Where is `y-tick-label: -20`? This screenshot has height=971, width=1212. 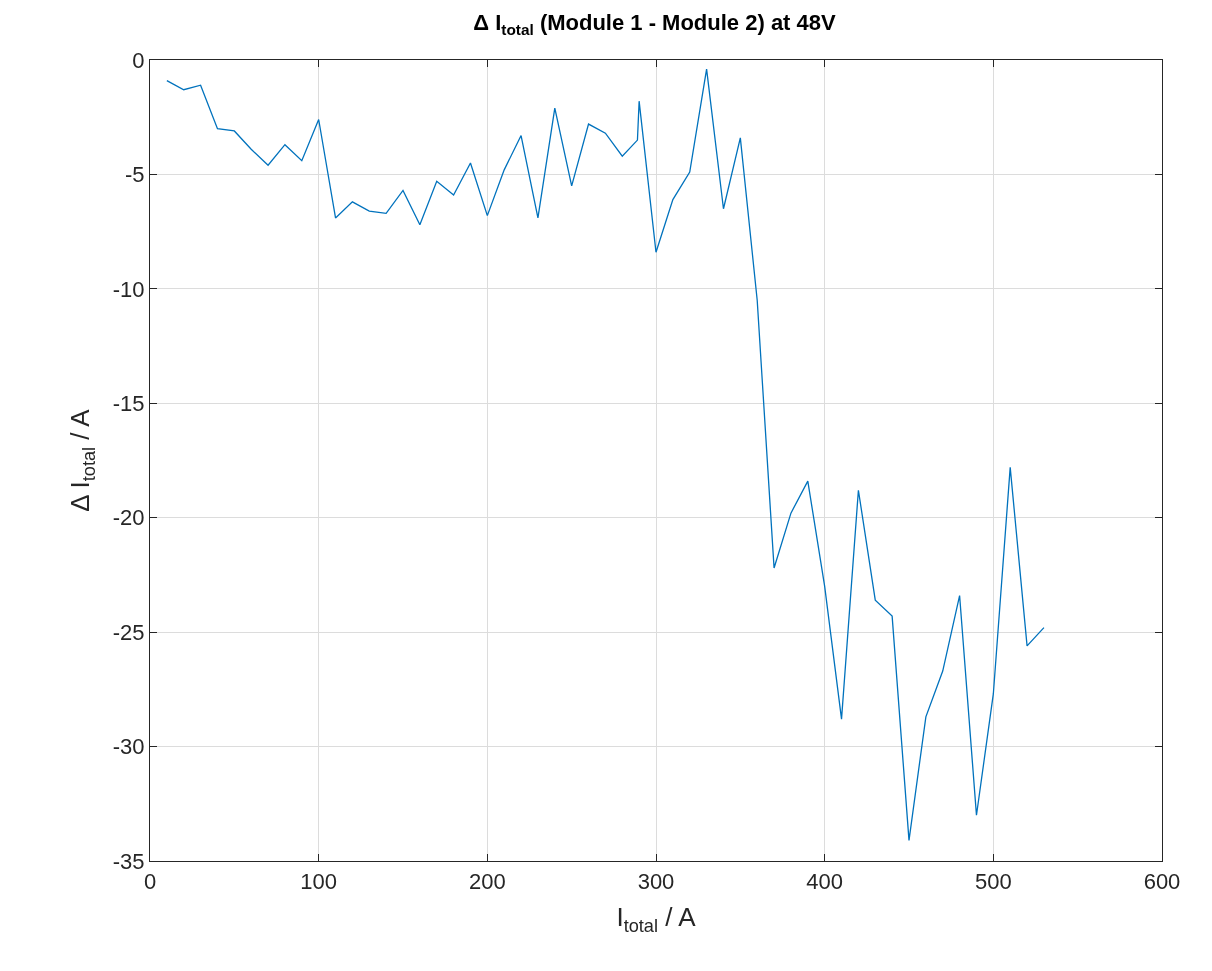 y-tick-label: -20 is located at coordinates (128, 518).